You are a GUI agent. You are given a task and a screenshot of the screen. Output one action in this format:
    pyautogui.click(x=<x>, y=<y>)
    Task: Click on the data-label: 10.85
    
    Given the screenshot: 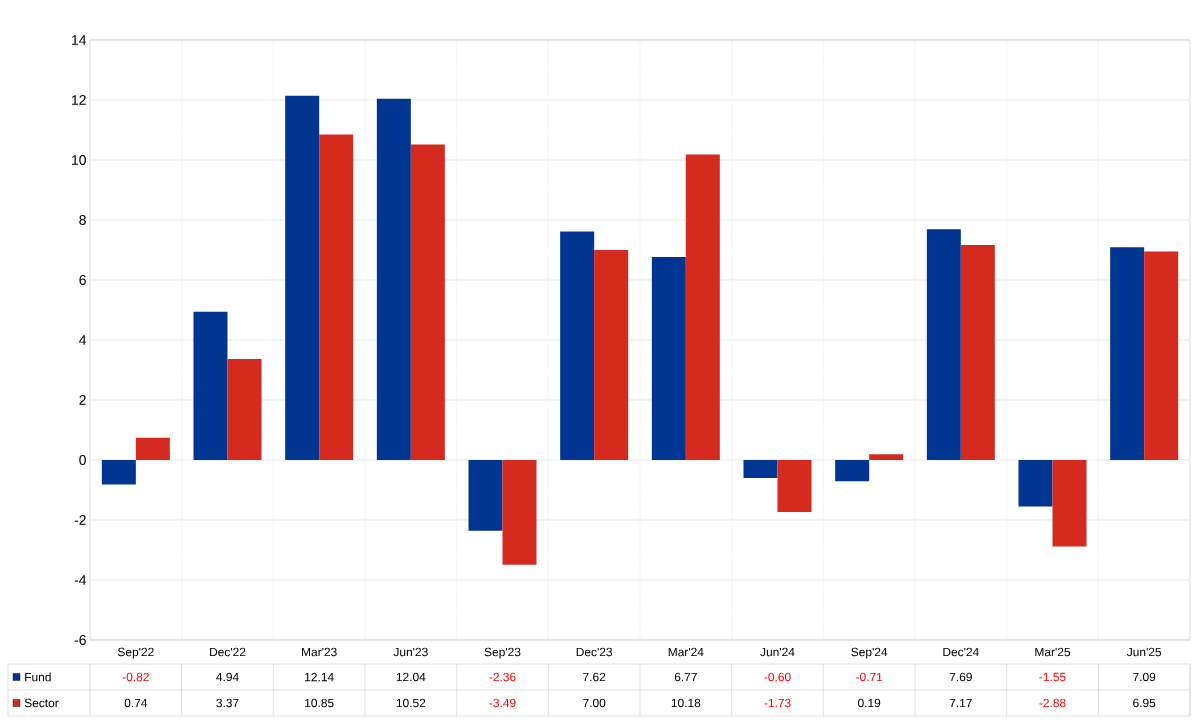 What is the action you would take?
    pyautogui.click(x=319, y=703)
    